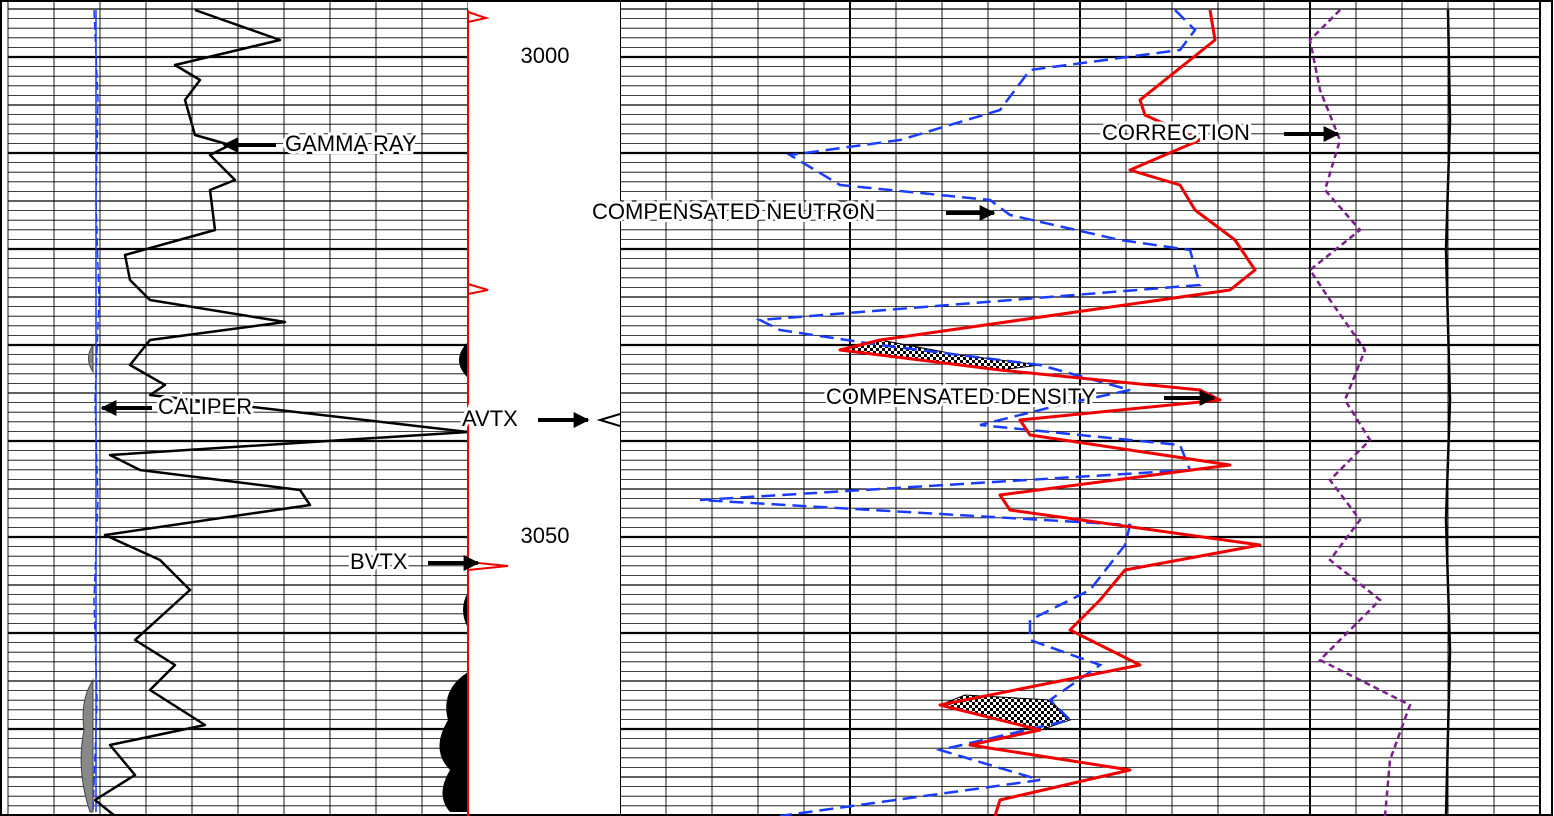 This screenshot has height=816, width=1554. I want to click on bvtx-fill, so click(453, 577).